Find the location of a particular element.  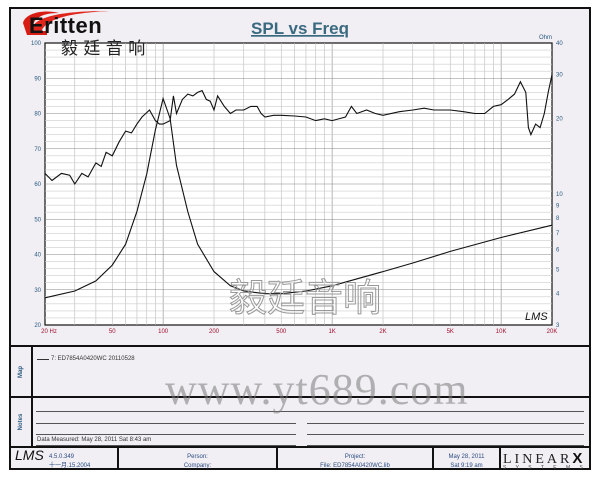

build-date: 十一月.15.2004 is located at coordinates (70, 466).